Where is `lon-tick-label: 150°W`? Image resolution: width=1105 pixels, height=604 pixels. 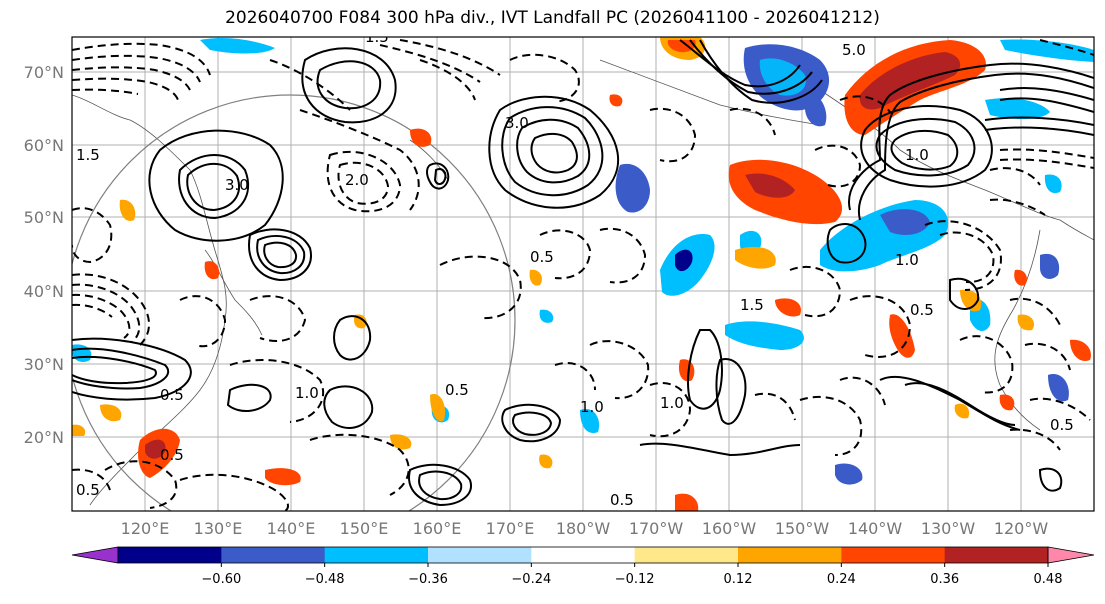 lon-tick-label: 150°W is located at coordinates (802, 528).